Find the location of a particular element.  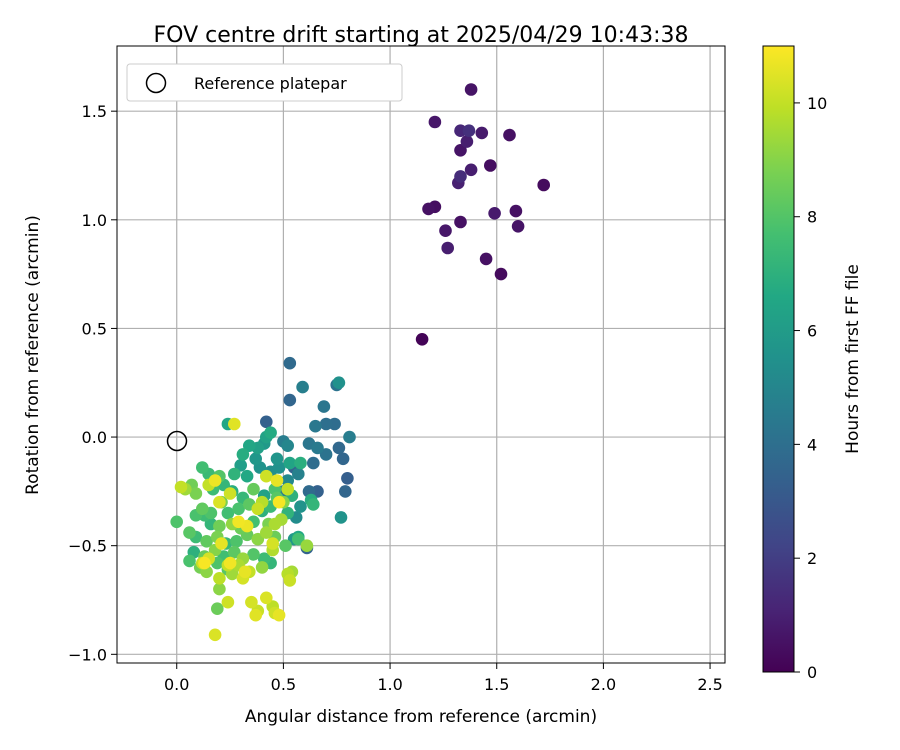

x-axis-ticks: 0.0 0.5 1.0 1.5 2.0 2.5 is located at coordinates (443, 678).